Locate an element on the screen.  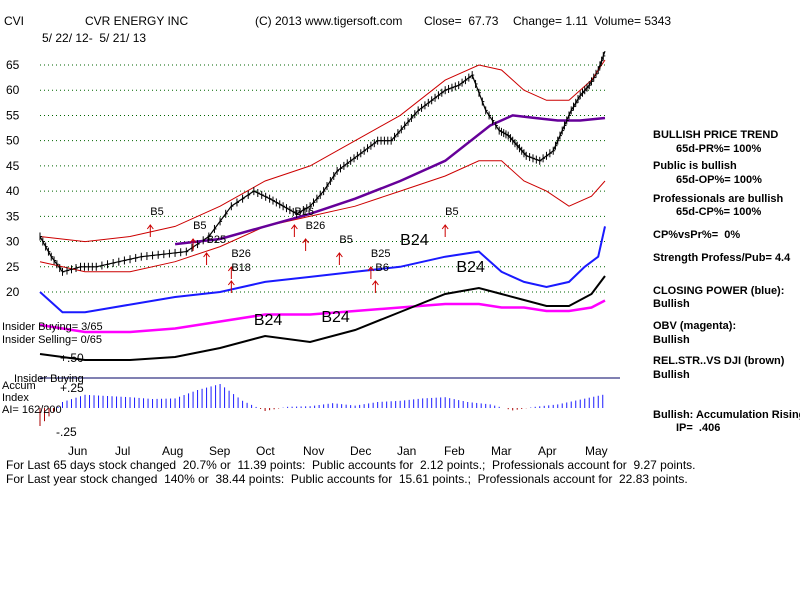
date-range: 5/ 22/ 12- 5/ 21/ 13 is located at coordinates (94, 38).